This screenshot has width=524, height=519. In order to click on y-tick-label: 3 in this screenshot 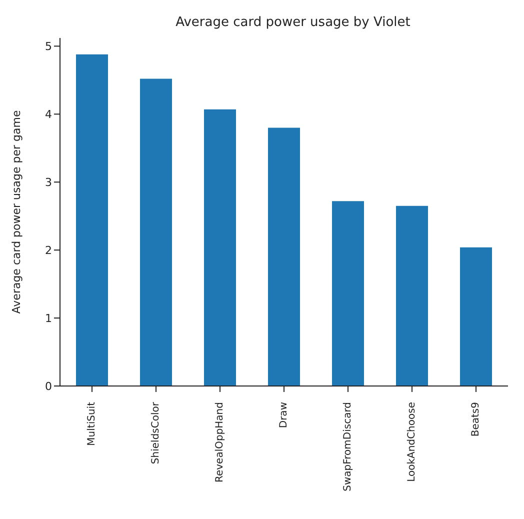, I will do `click(48, 182)`.